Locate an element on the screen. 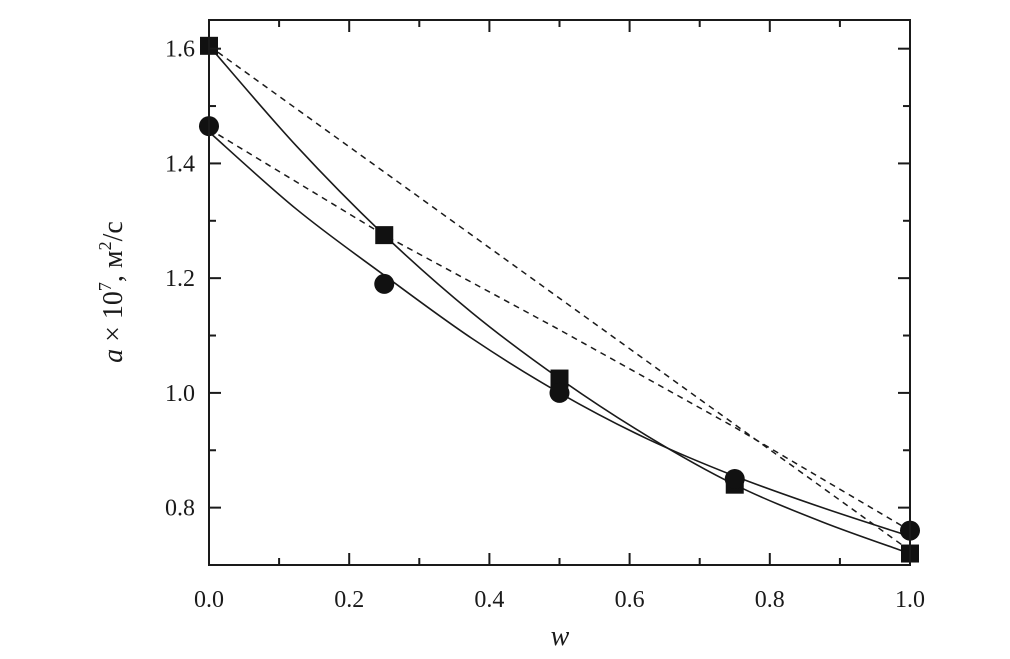 The height and width of the screenshot is (659, 1010). y-axis-title: a × 107, м2/c is located at coordinates (112, 292).